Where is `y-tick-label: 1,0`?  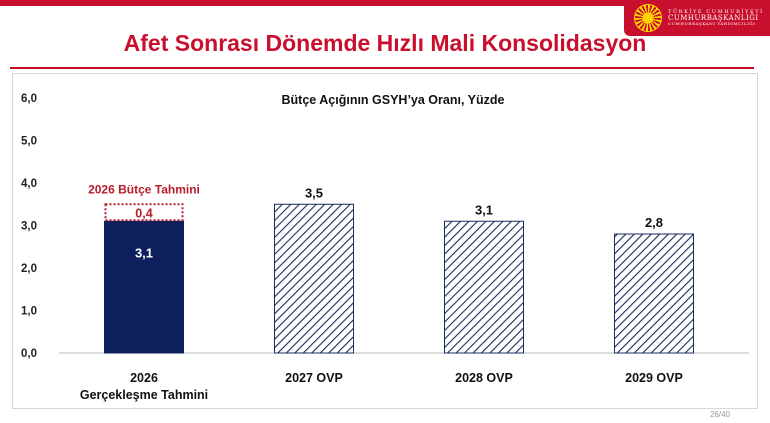
y-tick-label: 1,0 is located at coordinates (29, 312).